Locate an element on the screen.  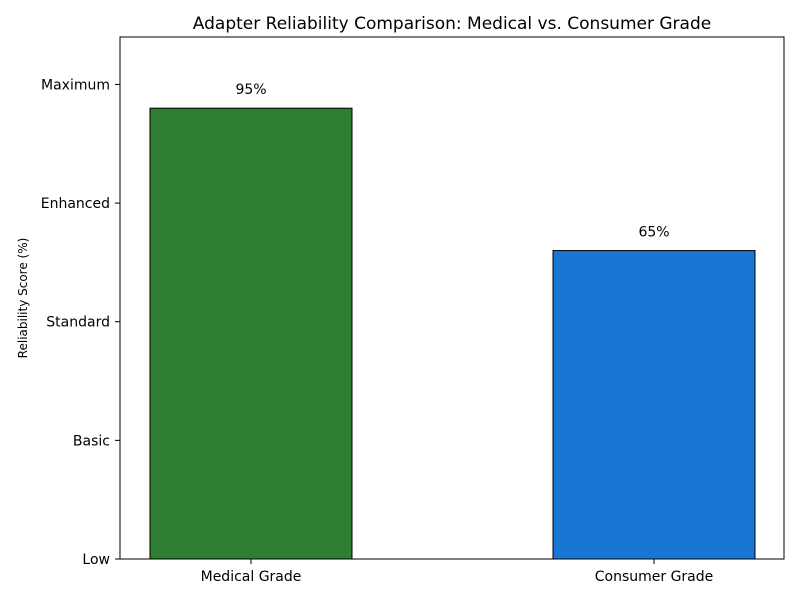
y-tick-label: Maximum is located at coordinates (75, 85).